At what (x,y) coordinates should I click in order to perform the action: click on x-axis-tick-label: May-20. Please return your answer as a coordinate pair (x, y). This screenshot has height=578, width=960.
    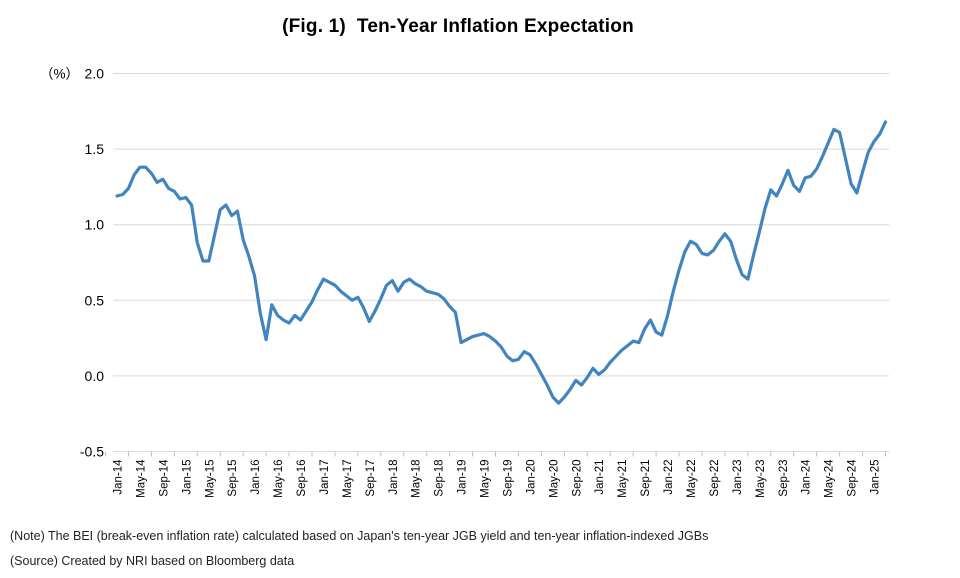
    Looking at the image, I should click on (554, 479).